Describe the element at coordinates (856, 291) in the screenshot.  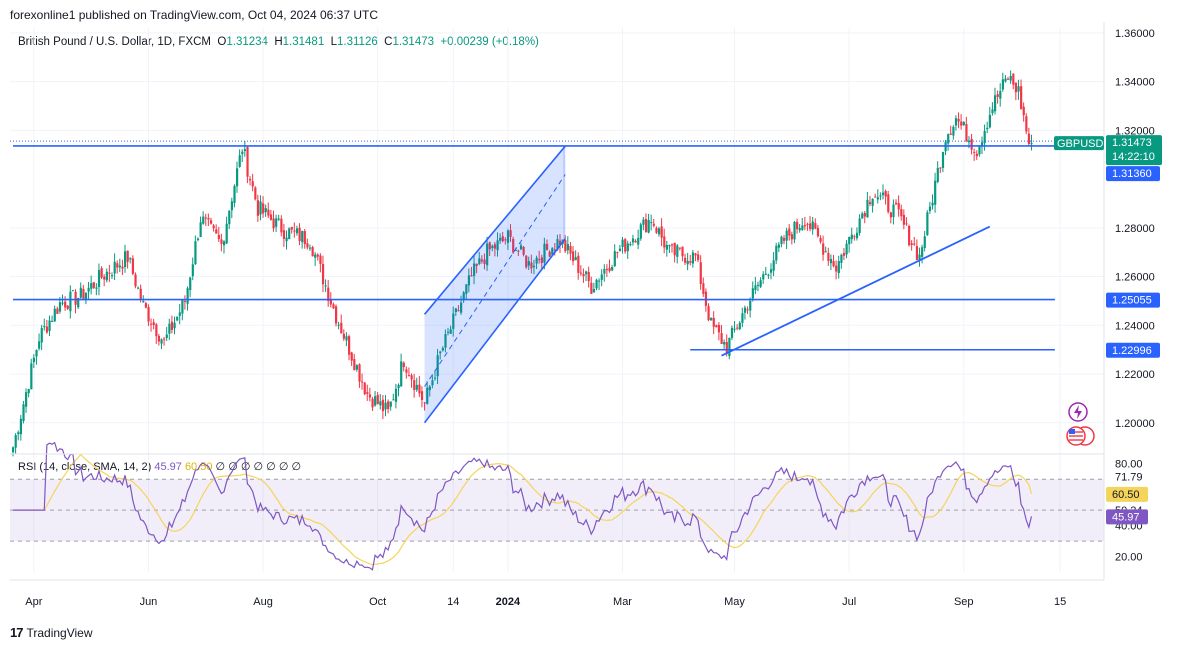
I see `support-trendline` at that location.